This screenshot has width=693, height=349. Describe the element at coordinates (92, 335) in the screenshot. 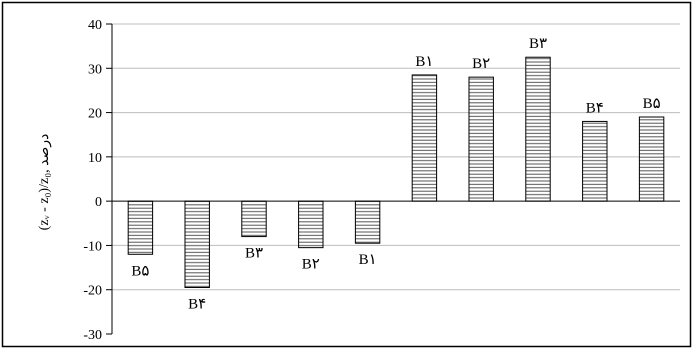

I see `y-tick-label: -30` at that location.